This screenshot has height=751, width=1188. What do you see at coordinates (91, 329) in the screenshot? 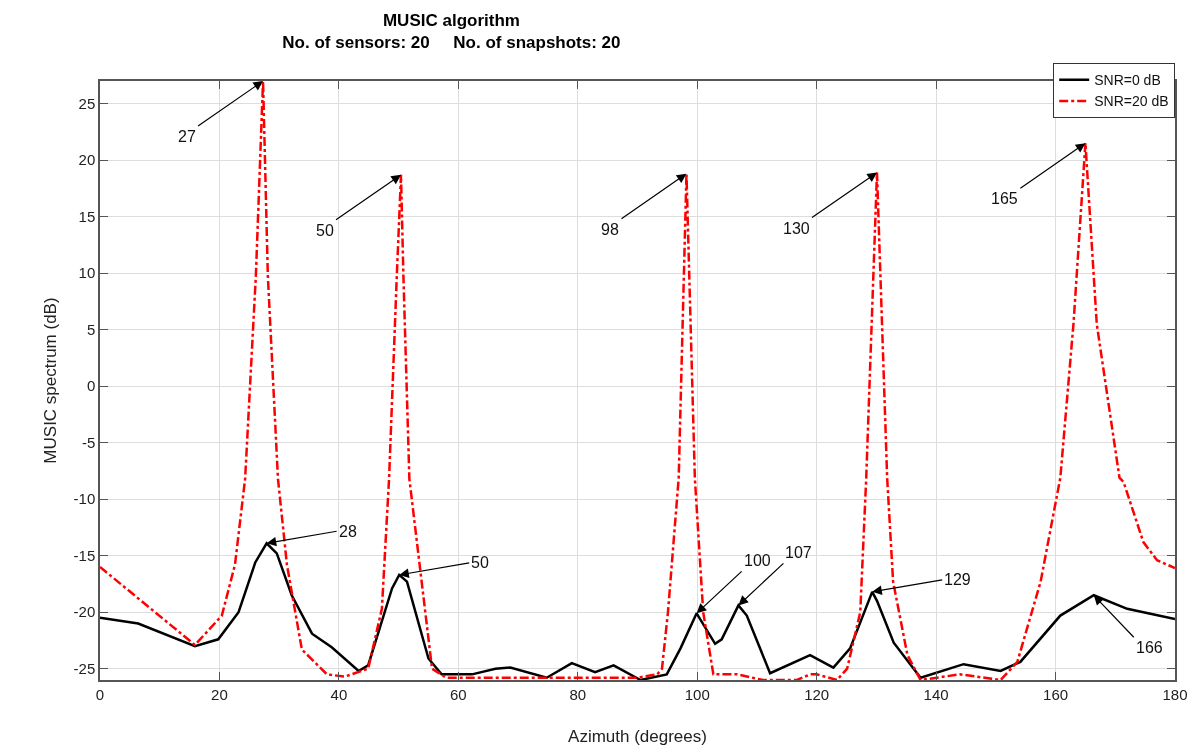
I see `y-tick-label: 5` at bounding box center [91, 329].